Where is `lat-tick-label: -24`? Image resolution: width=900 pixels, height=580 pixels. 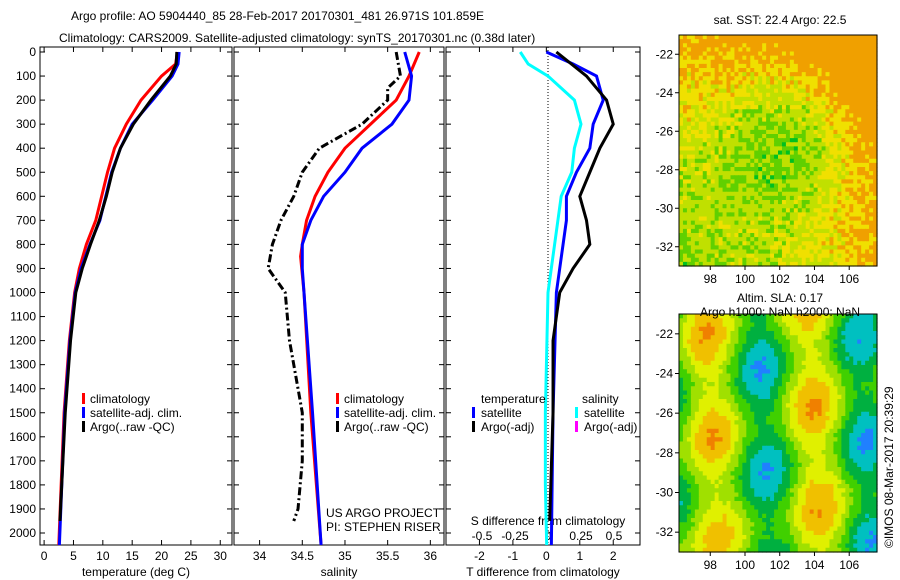 lat-tick-label: -24 is located at coordinates (665, 93).